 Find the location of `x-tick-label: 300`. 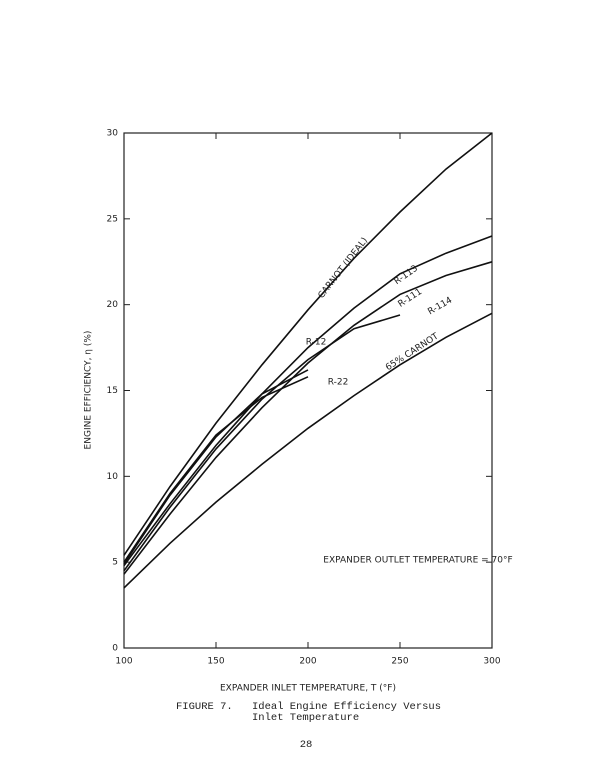

x-tick-label: 300 is located at coordinates (491, 662).